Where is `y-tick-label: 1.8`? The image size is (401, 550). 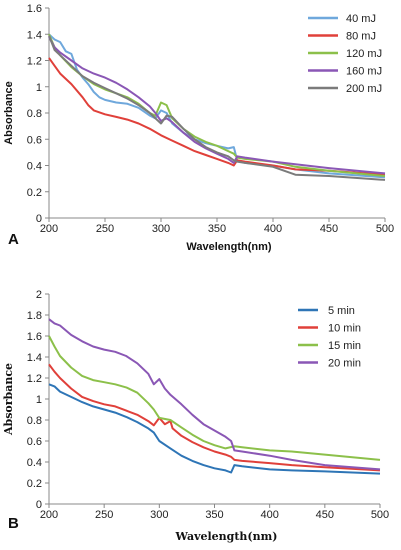 y-tick-label: 1.8 is located at coordinates (34, 316).